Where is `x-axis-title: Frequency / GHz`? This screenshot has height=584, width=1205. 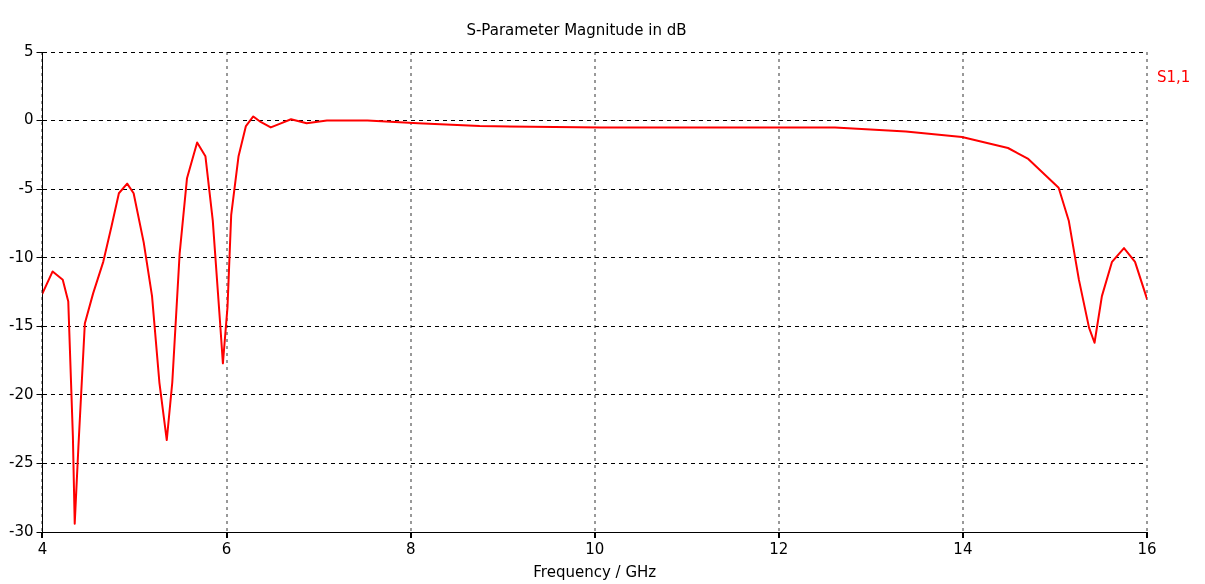 x-axis-title: Frequency / GHz is located at coordinates (595, 571).